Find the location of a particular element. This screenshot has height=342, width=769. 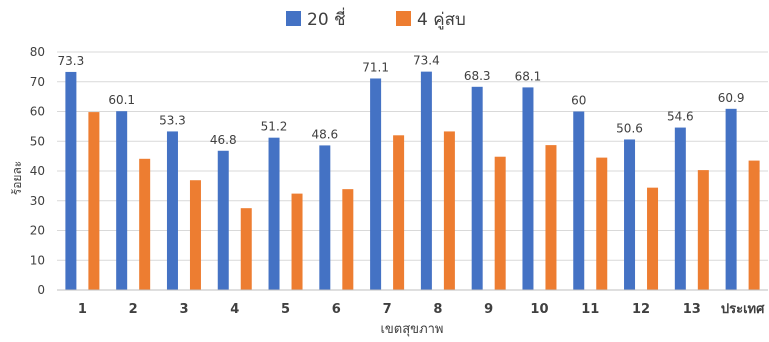

x-tick-label: 3 is located at coordinates (183, 309).